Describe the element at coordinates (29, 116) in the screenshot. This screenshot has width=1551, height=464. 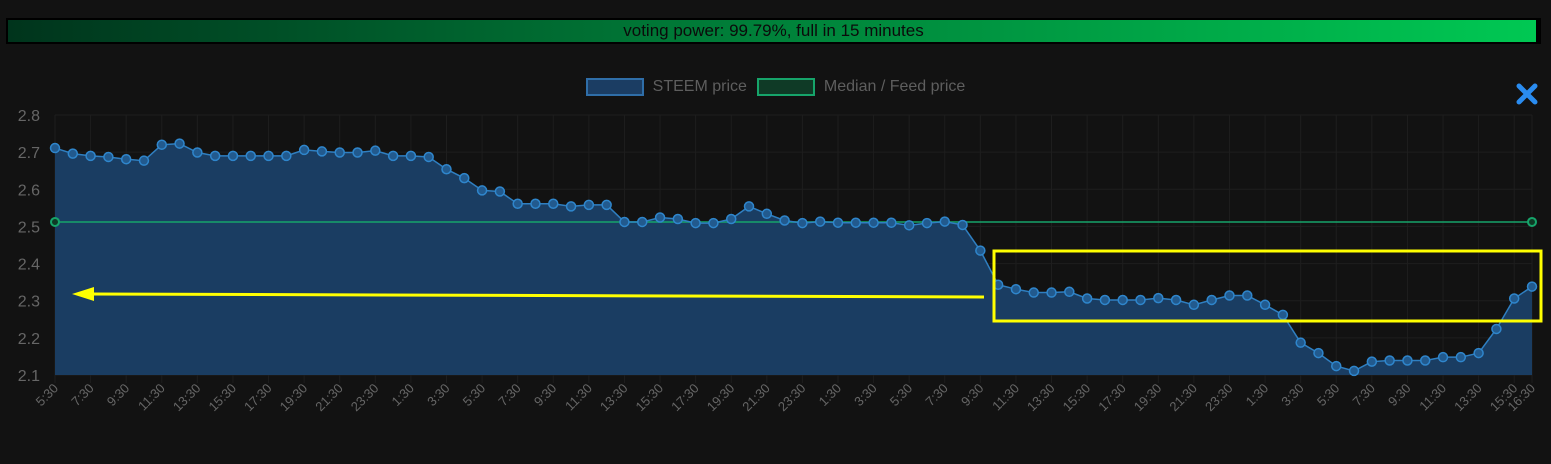
I see `y-tick-label: 2.8` at that location.